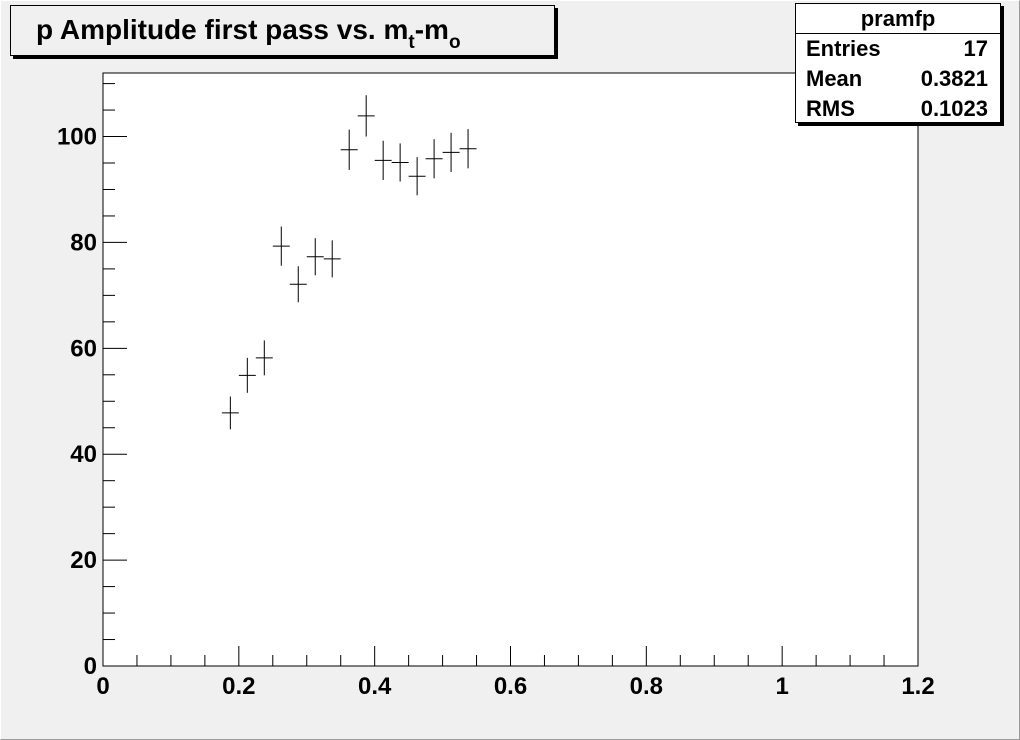 This screenshot has height=740, width=1020. I want to click on stats-box: pramfp Entries 17 Mean 0.3821 RMS 0.1023, so click(898, 63).